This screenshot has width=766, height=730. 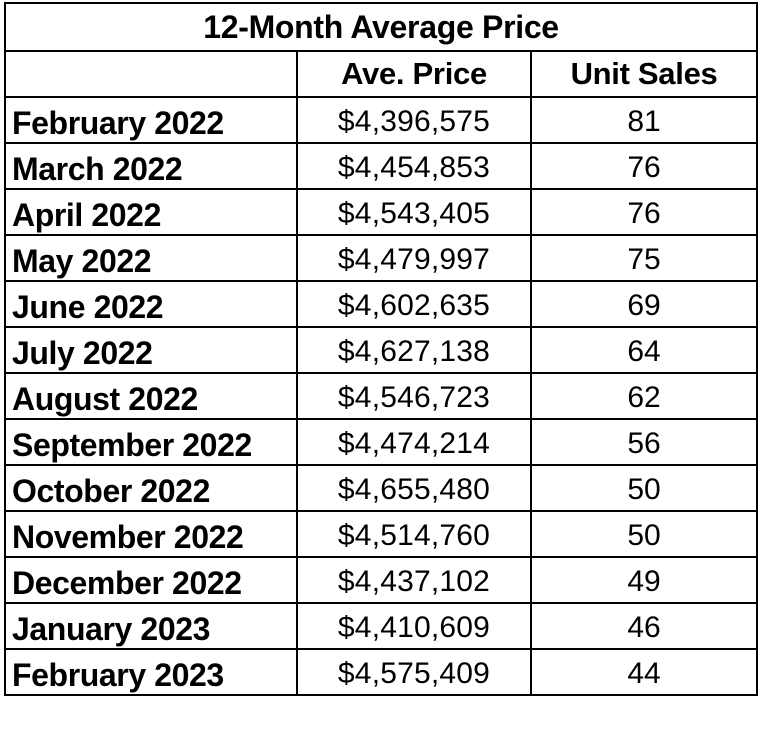 What do you see at coordinates (151, 74) in the screenshot?
I see `header-month` at bounding box center [151, 74].